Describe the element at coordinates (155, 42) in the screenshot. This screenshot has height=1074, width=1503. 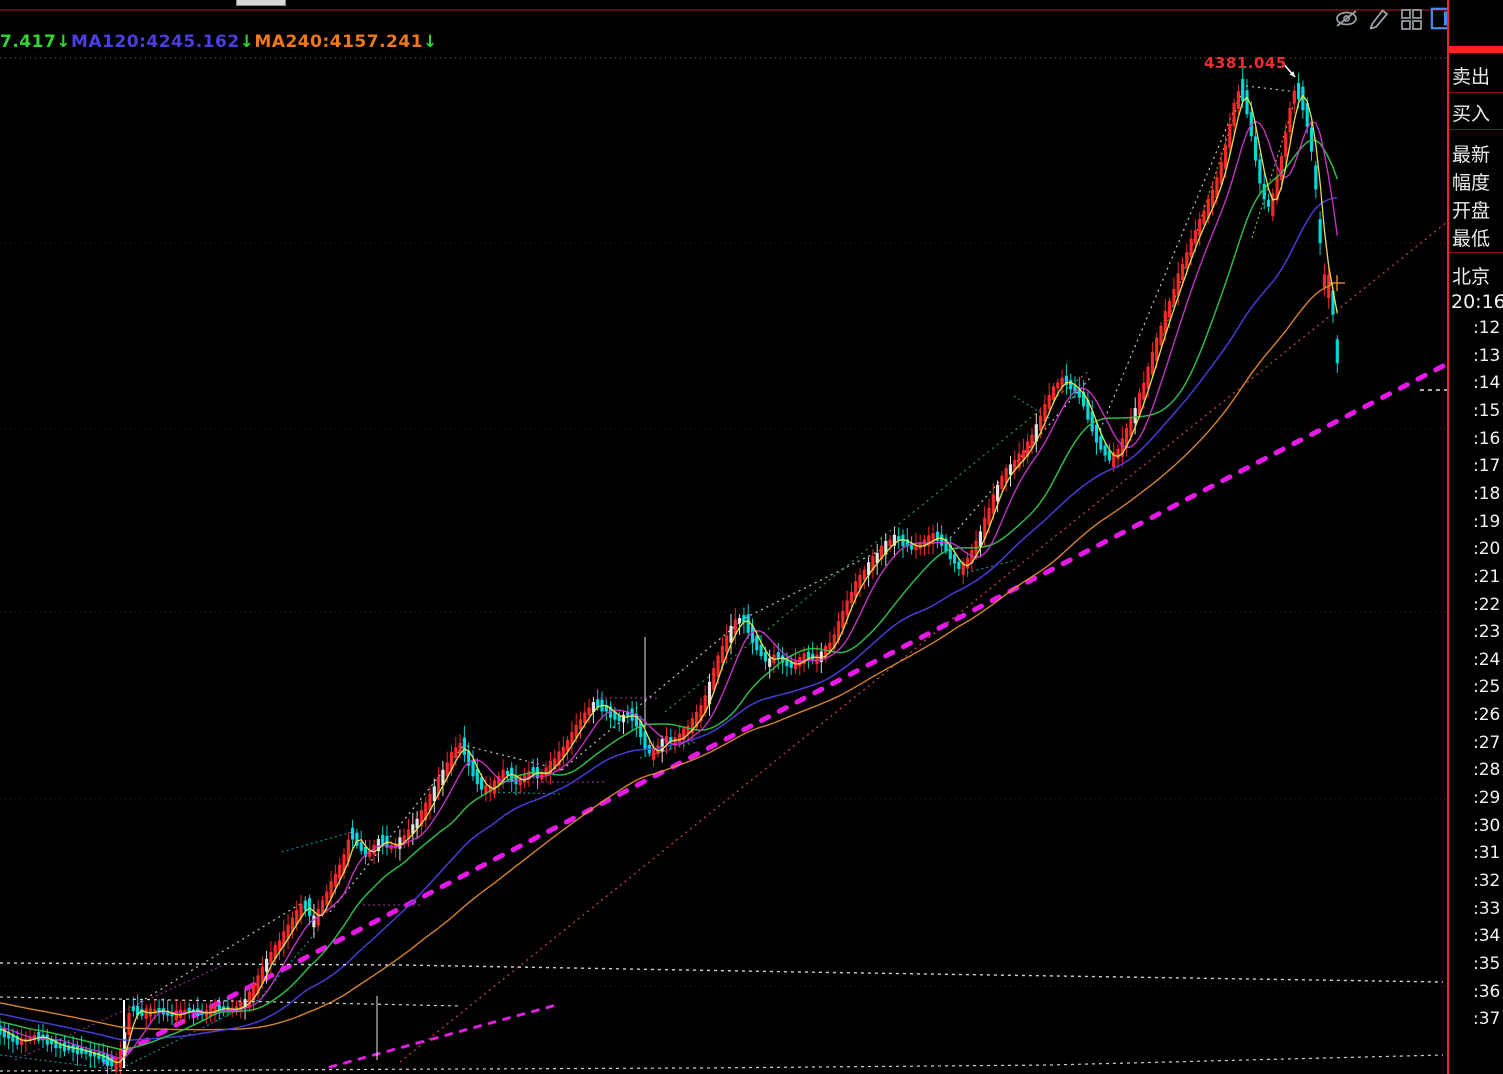
I see `ma120-value: MA120:4245.162` at that location.